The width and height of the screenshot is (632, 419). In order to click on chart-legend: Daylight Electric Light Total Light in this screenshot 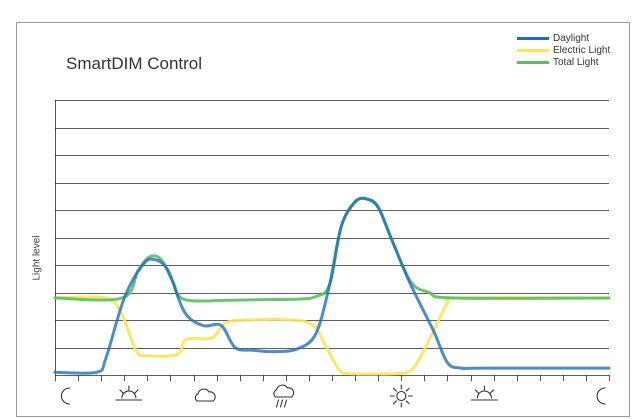, I will do `click(563, 50)`.